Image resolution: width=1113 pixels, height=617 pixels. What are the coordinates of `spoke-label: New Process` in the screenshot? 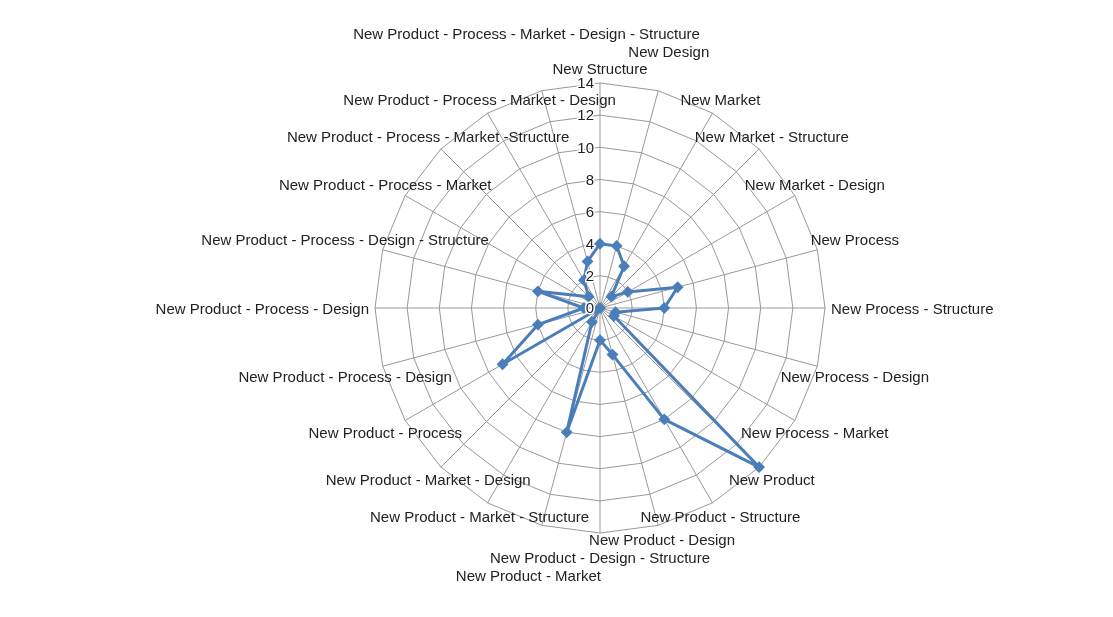 It's located at (855, 240).